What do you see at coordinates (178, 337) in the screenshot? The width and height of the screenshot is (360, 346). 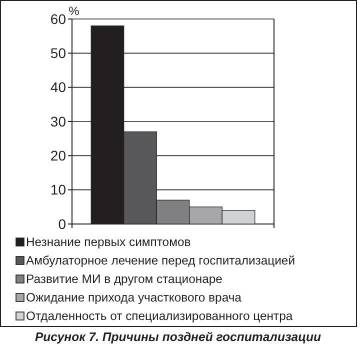 I see `text: Рисунок 7. Причины поздней госпитализации` at bounding box center [178, 337].